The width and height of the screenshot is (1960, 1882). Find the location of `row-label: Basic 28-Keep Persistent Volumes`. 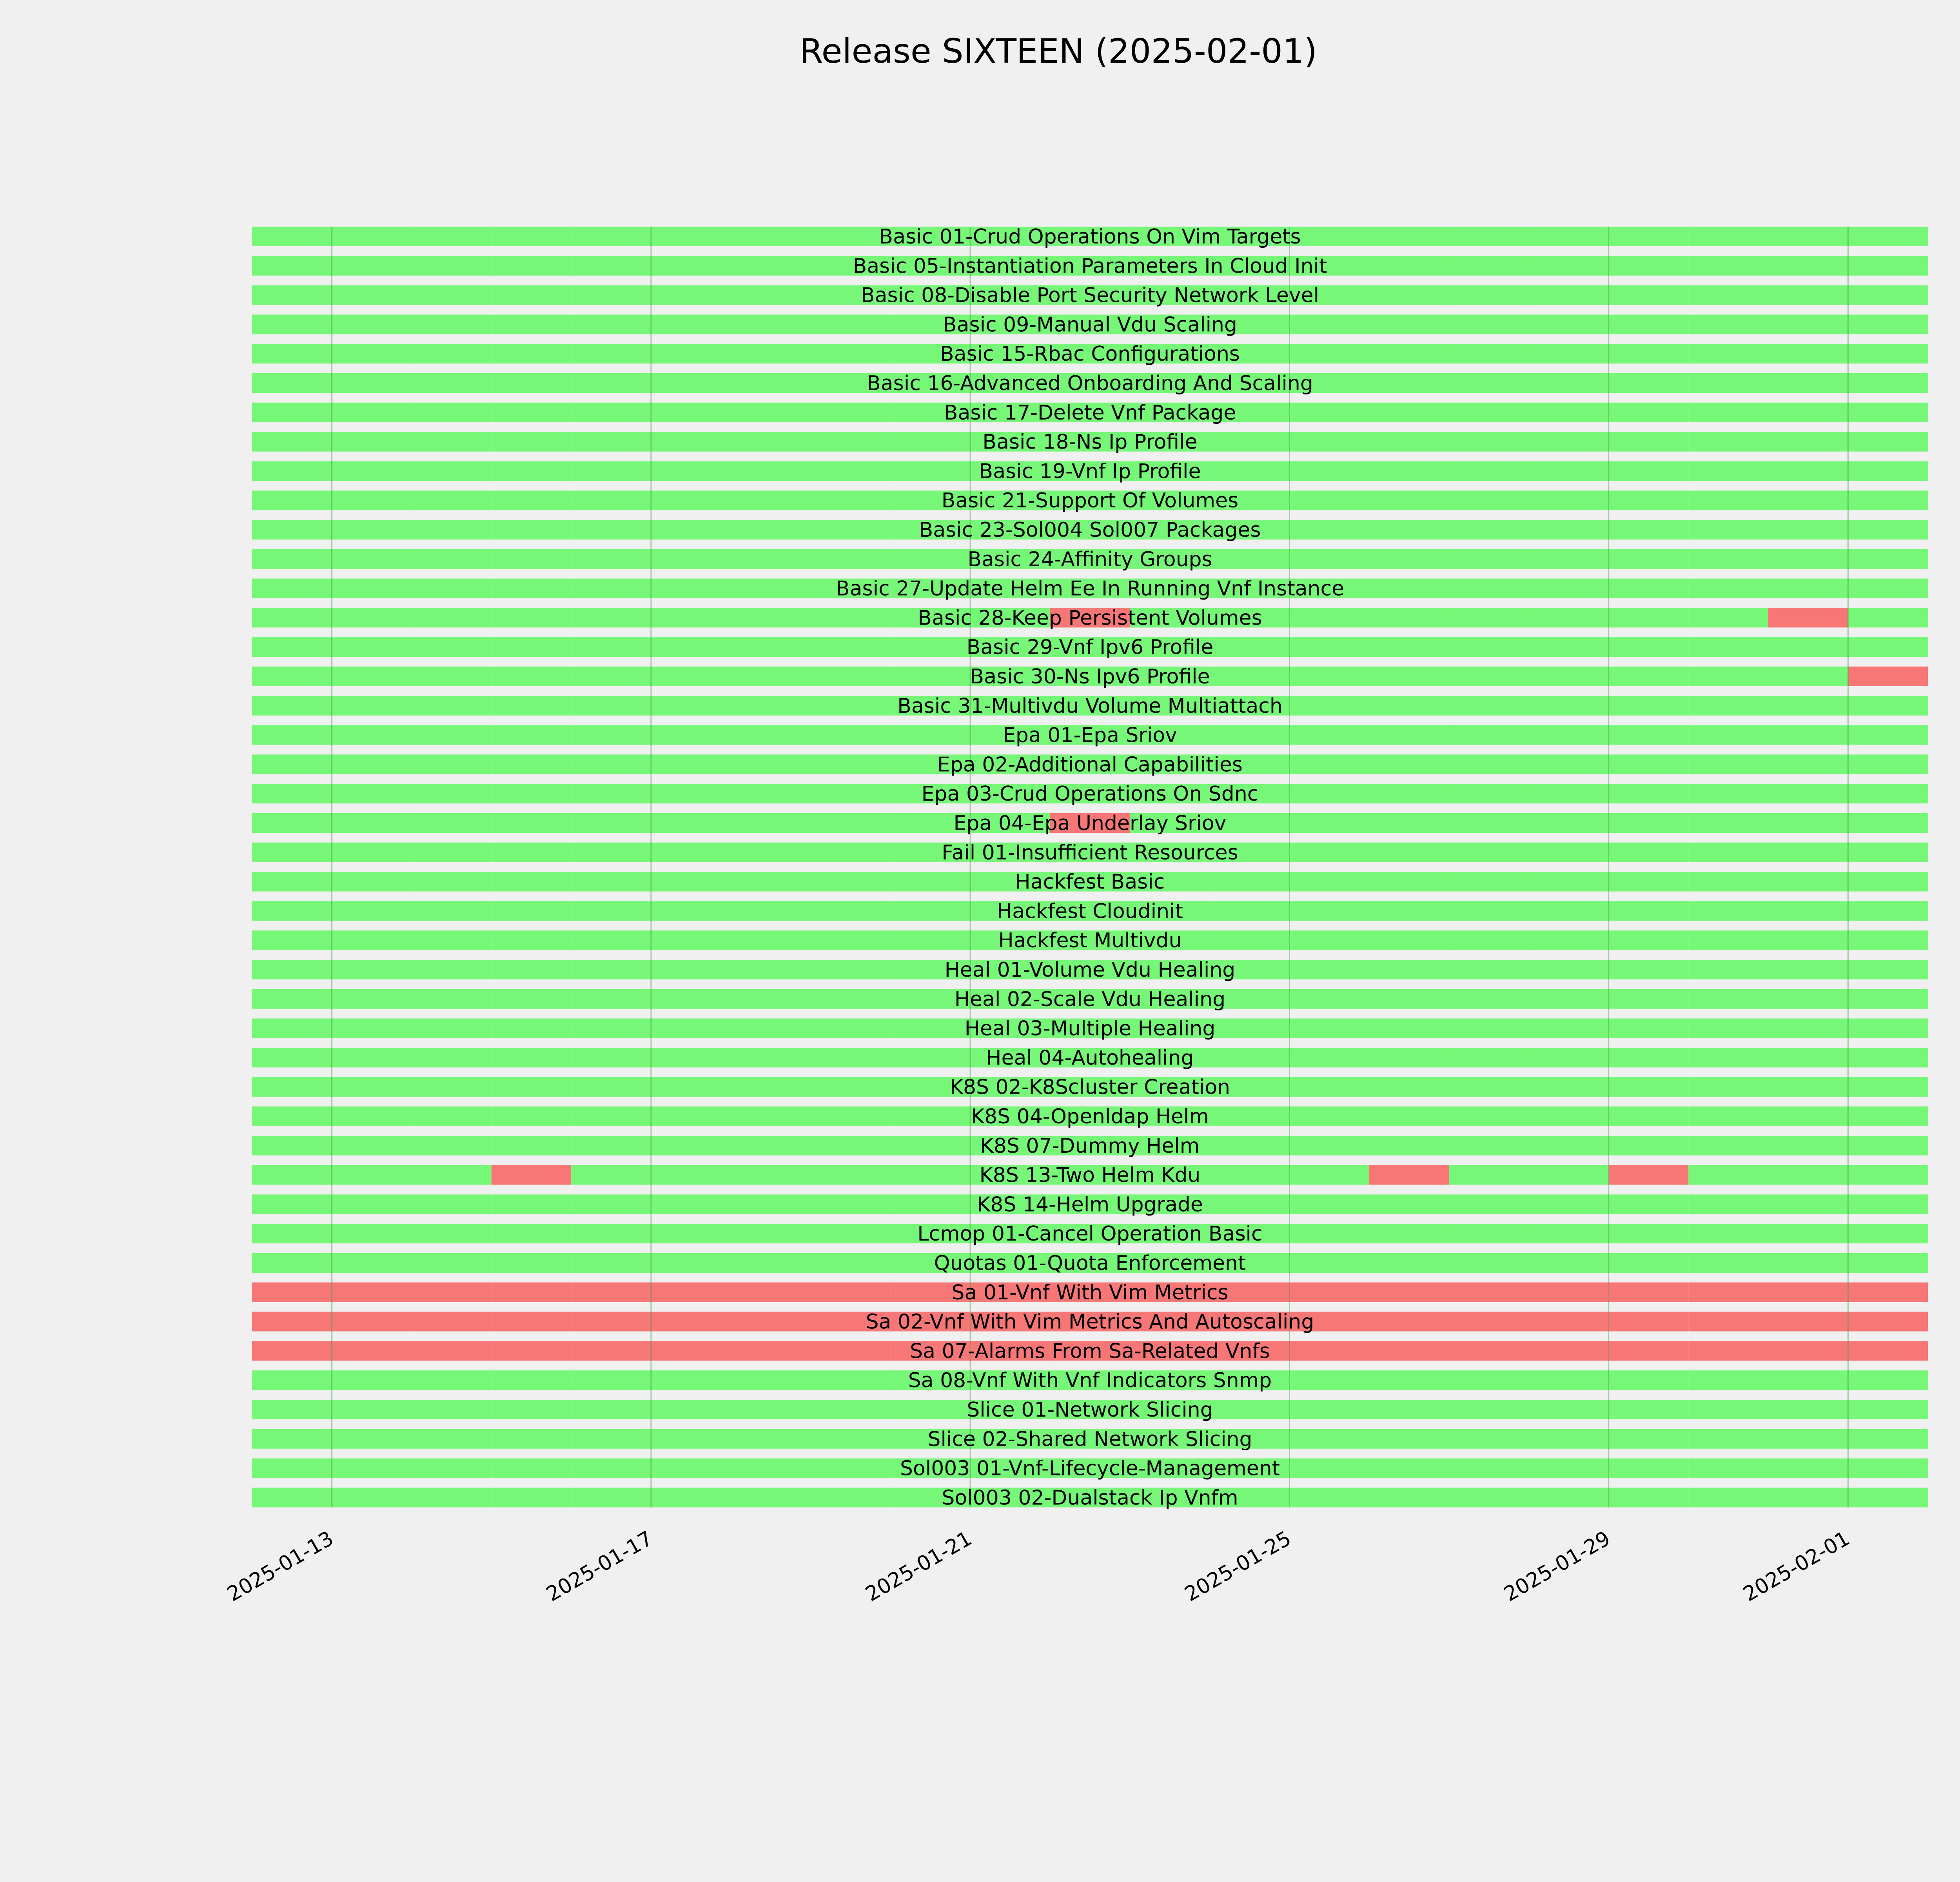

row-label: Basic 28-Keep Persistent Volumes is located at coordinates (1090, 618).